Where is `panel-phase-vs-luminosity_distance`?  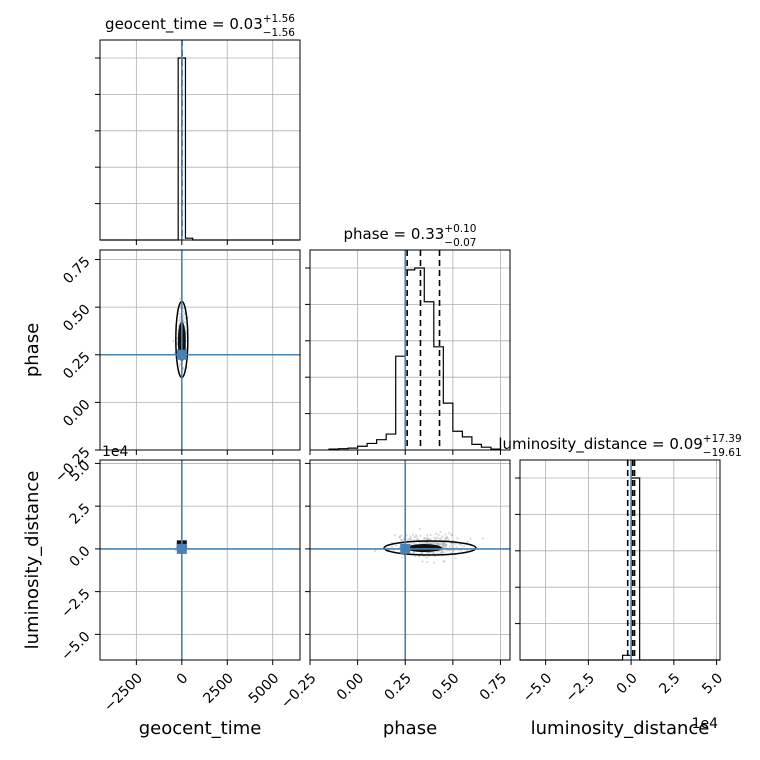 panel-phase-vs-luminosity_distance is located at coordinates (408, 562).